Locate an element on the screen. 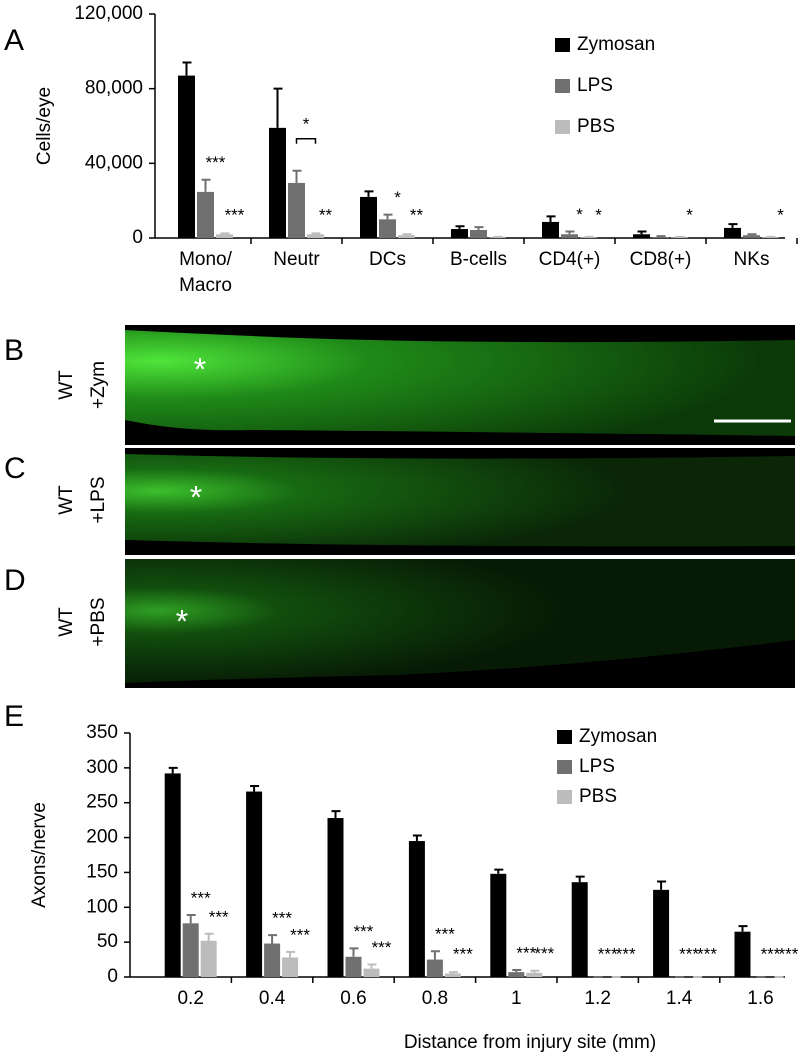 The image size is (799, 1059). x-tick-label: B-cells is located at coordinates (478, 259).